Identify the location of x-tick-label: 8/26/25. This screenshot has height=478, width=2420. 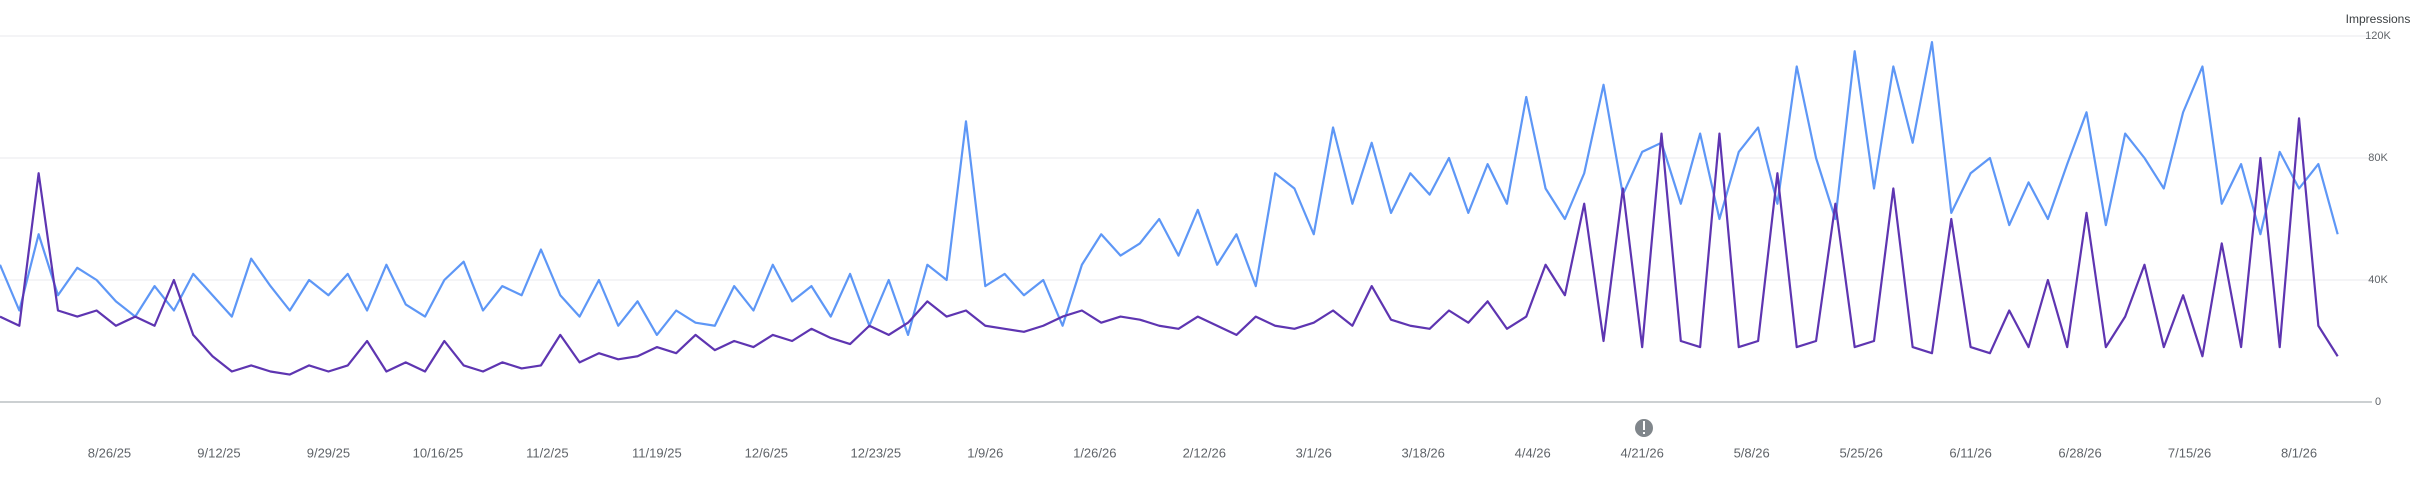
(109, 452).